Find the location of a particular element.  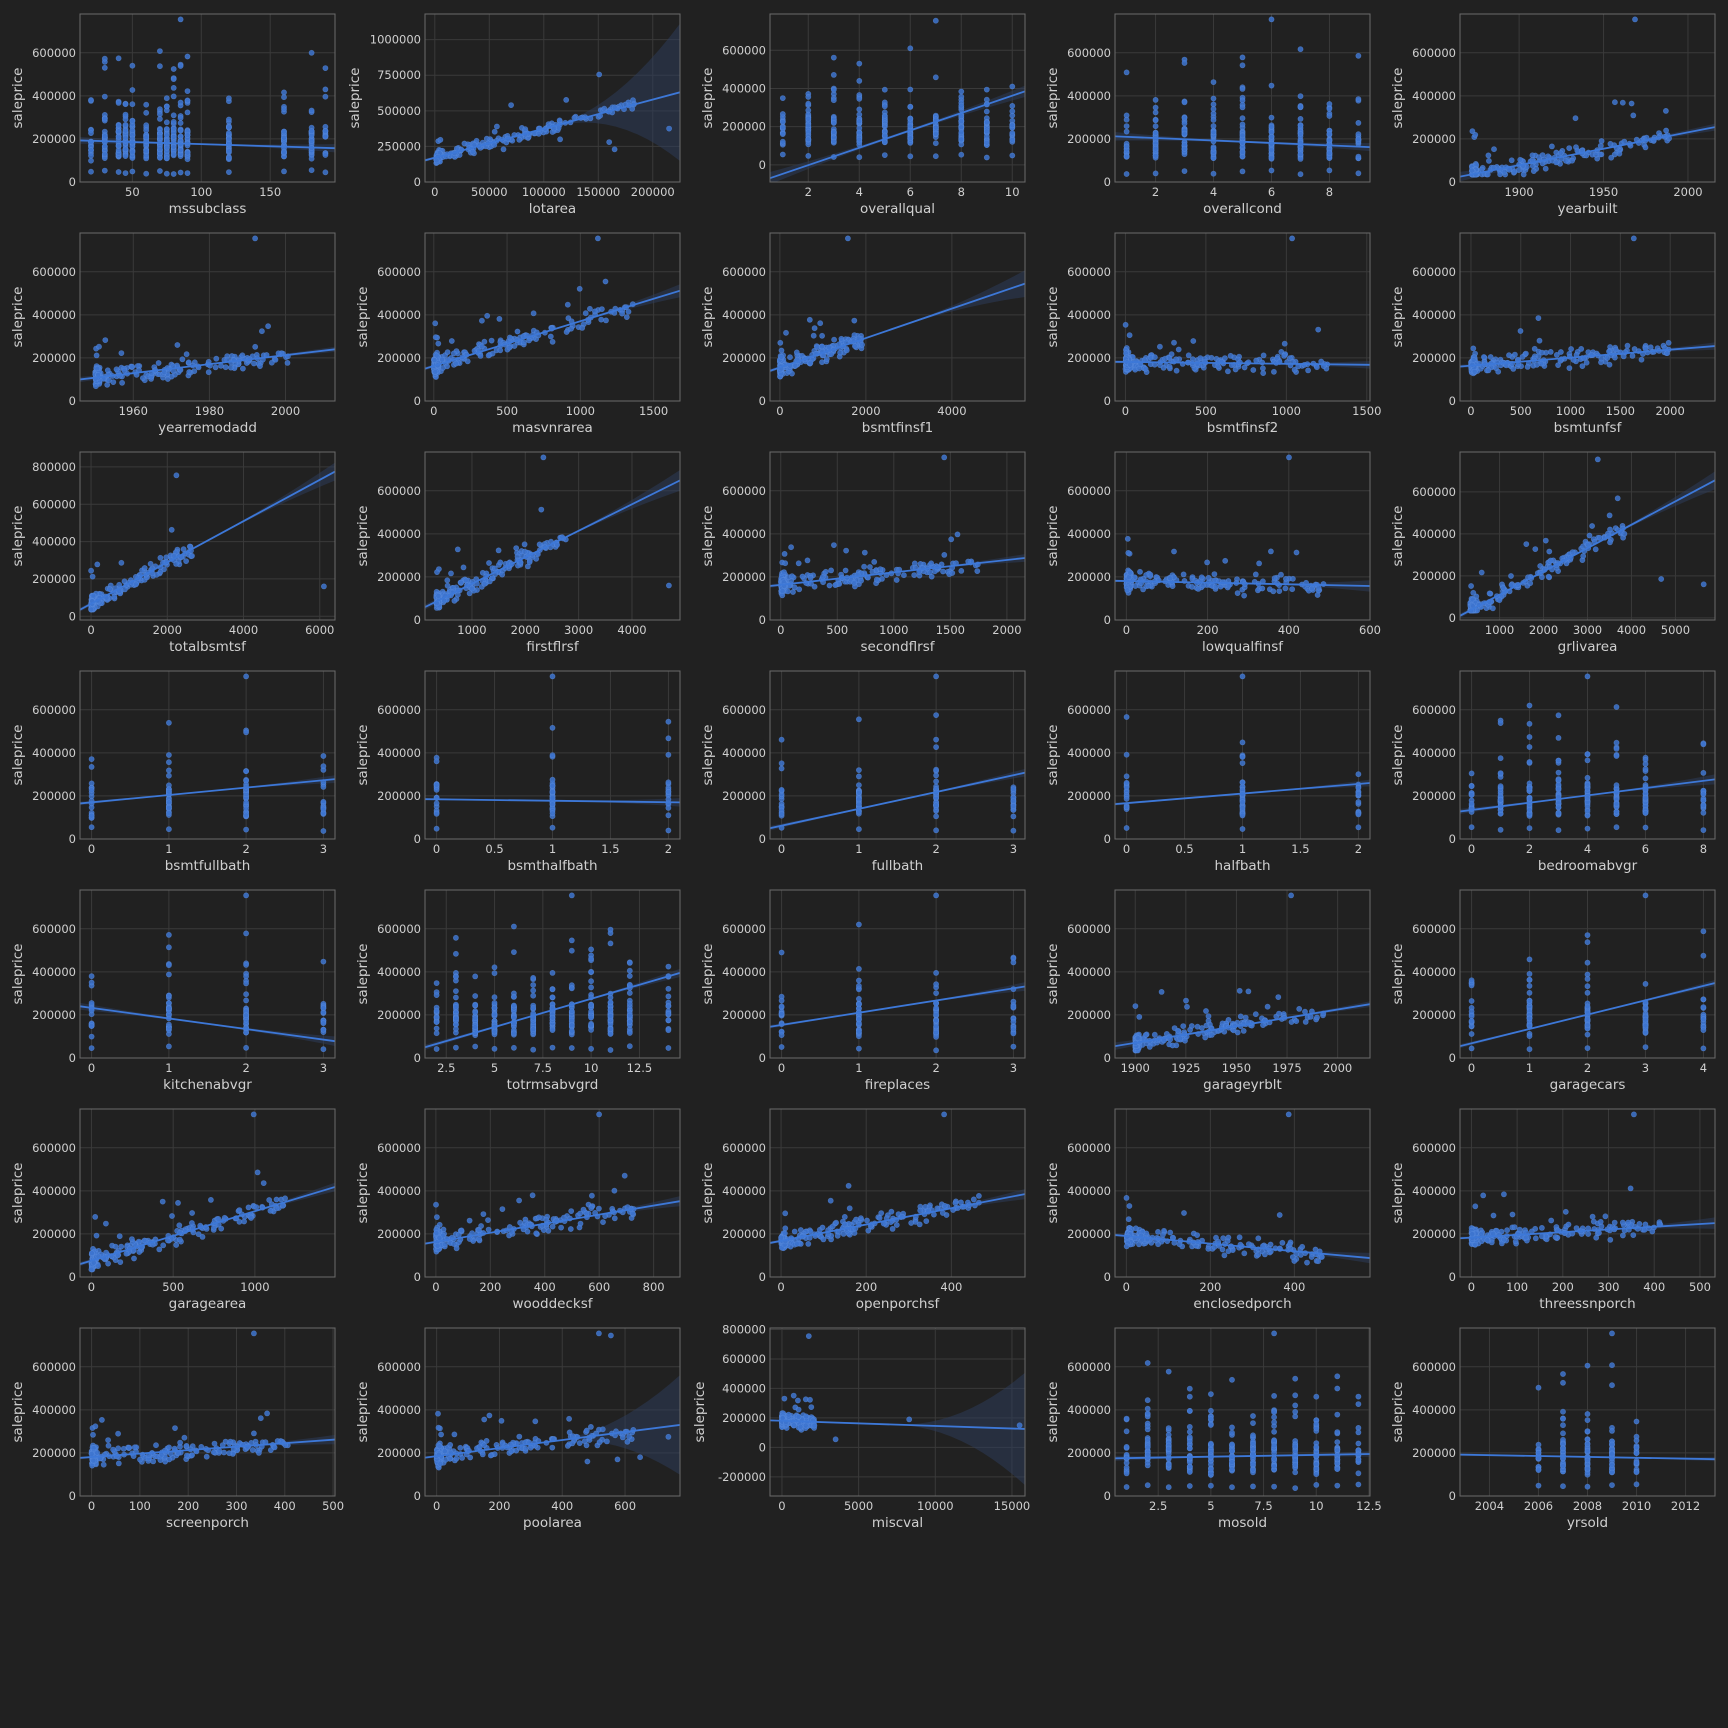

x-tick-label: 10 is located at coordinates (1012, 192).